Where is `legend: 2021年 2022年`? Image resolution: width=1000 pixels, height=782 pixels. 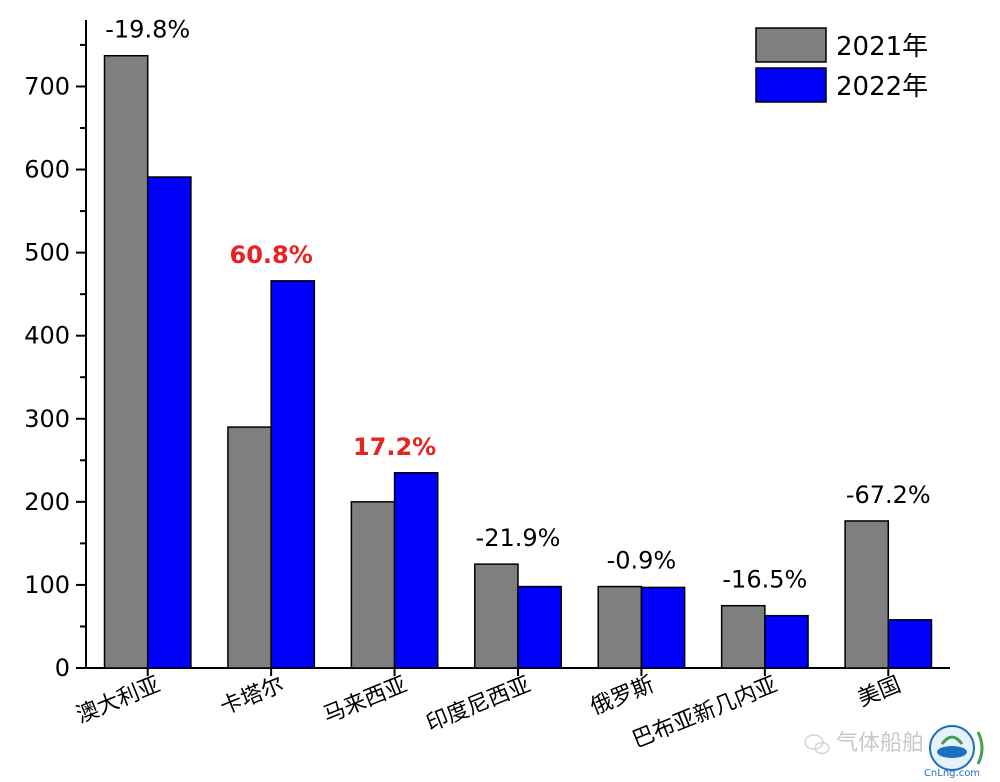 legend: 2021年 2022年 is located at coordinates (841, 65).